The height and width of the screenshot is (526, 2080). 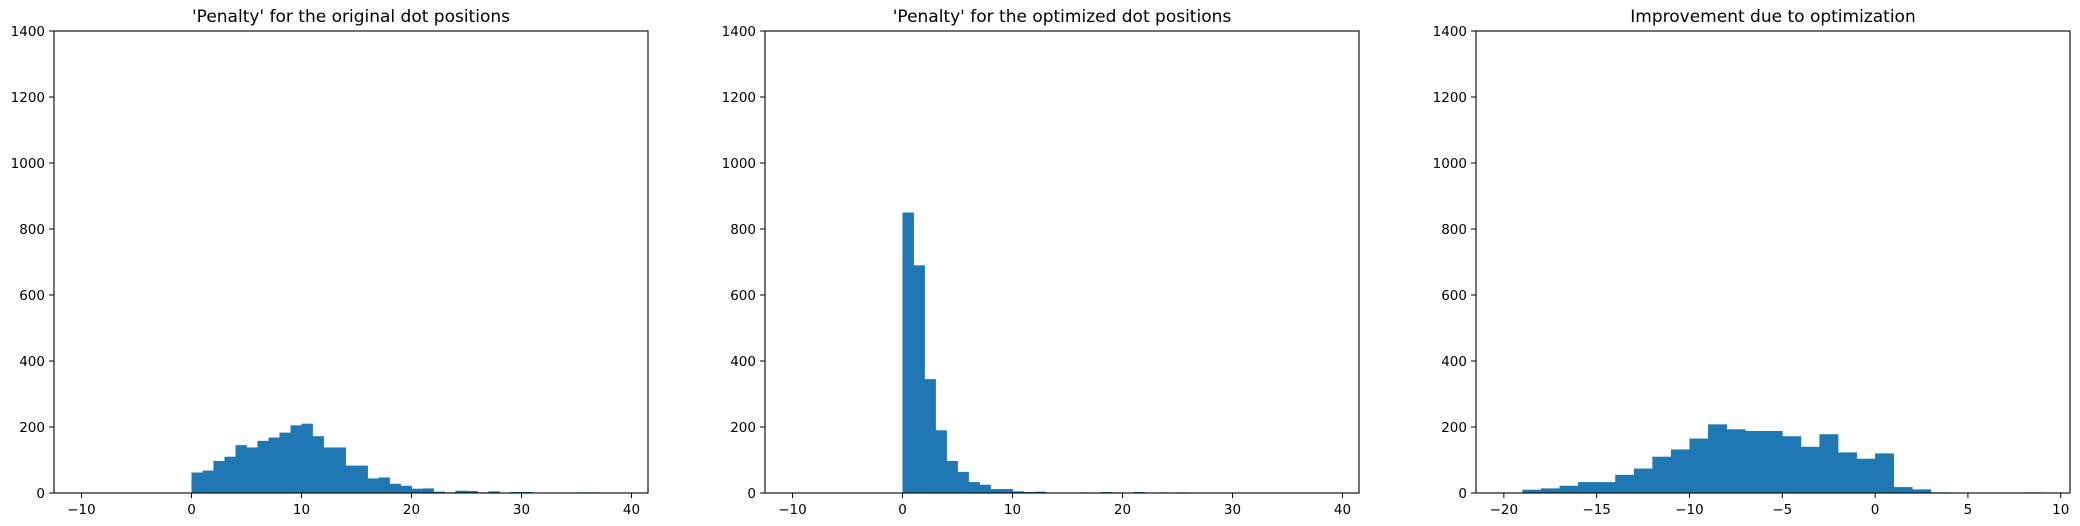 I want to click on x-tick-label: −15, so click(x=1596, y=510).